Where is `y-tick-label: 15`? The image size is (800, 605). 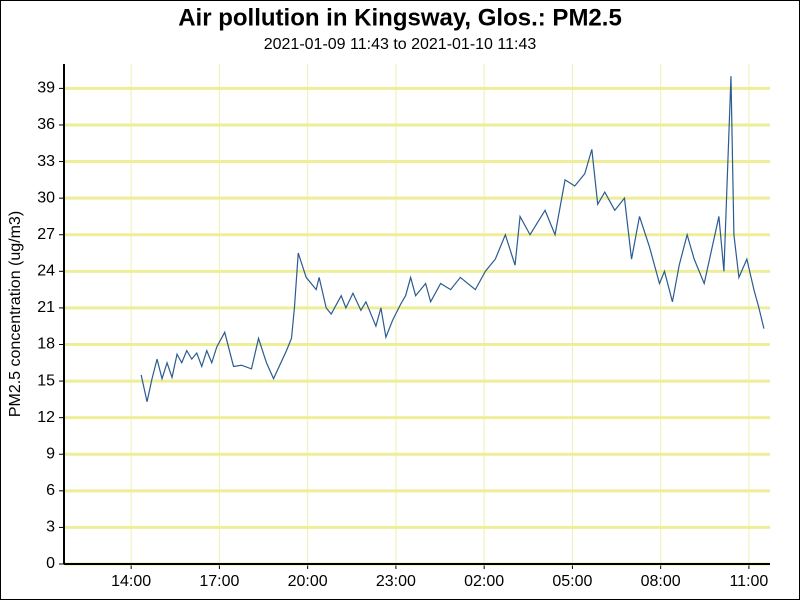 y-tick-label: 15 is located at coordinates (46, 380).